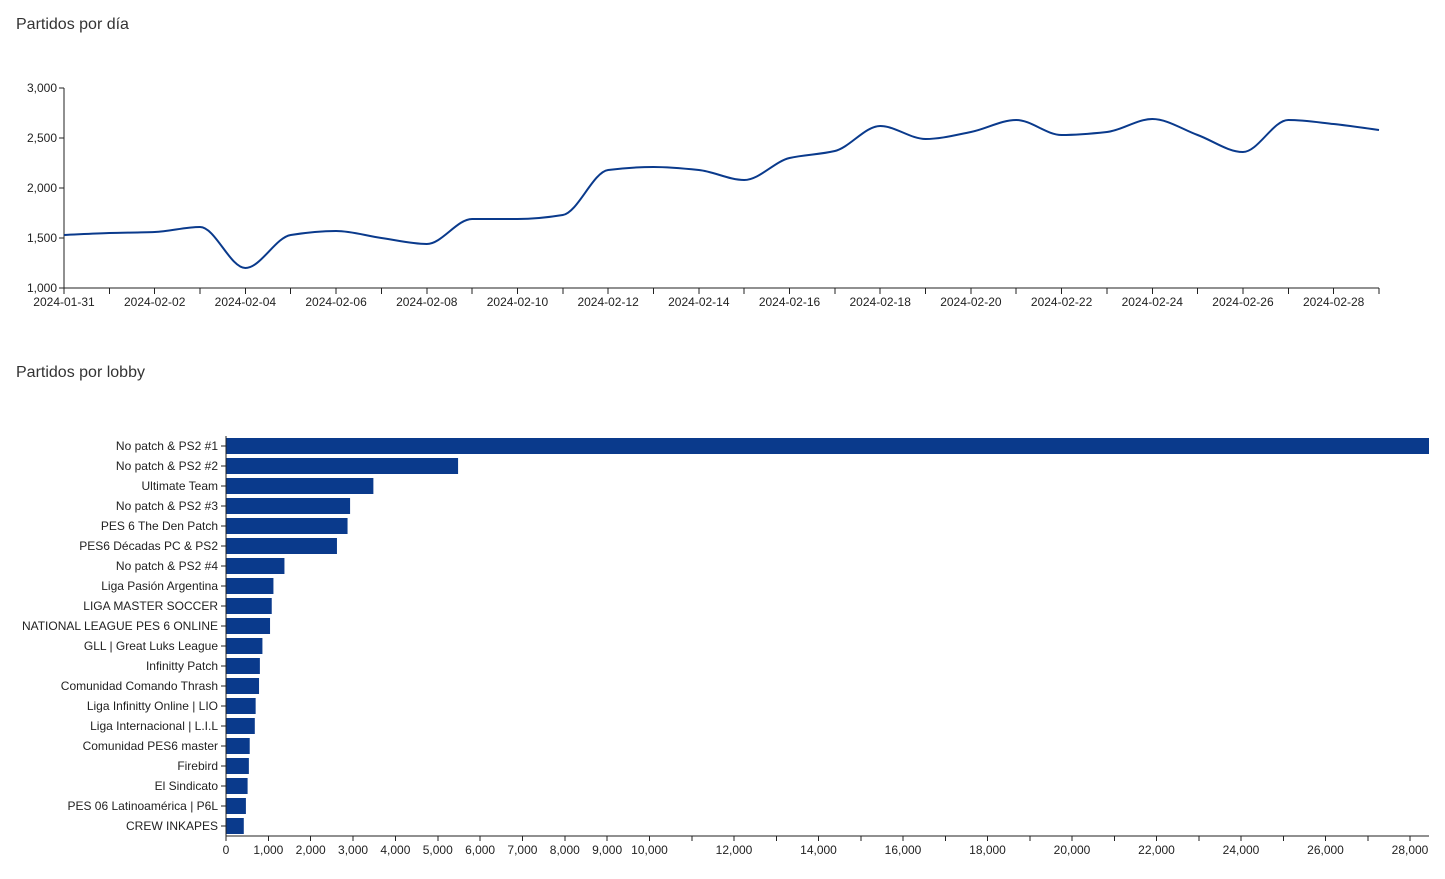 This screenshot has width=1445, height=879. I want to click on category-label: Infinitty Patch, so click(182, 666).